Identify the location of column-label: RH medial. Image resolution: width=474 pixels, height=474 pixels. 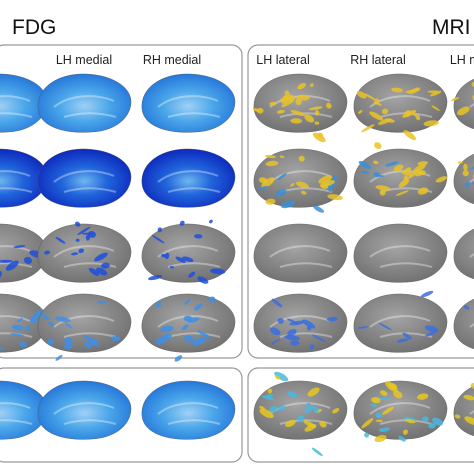
(172, 60).